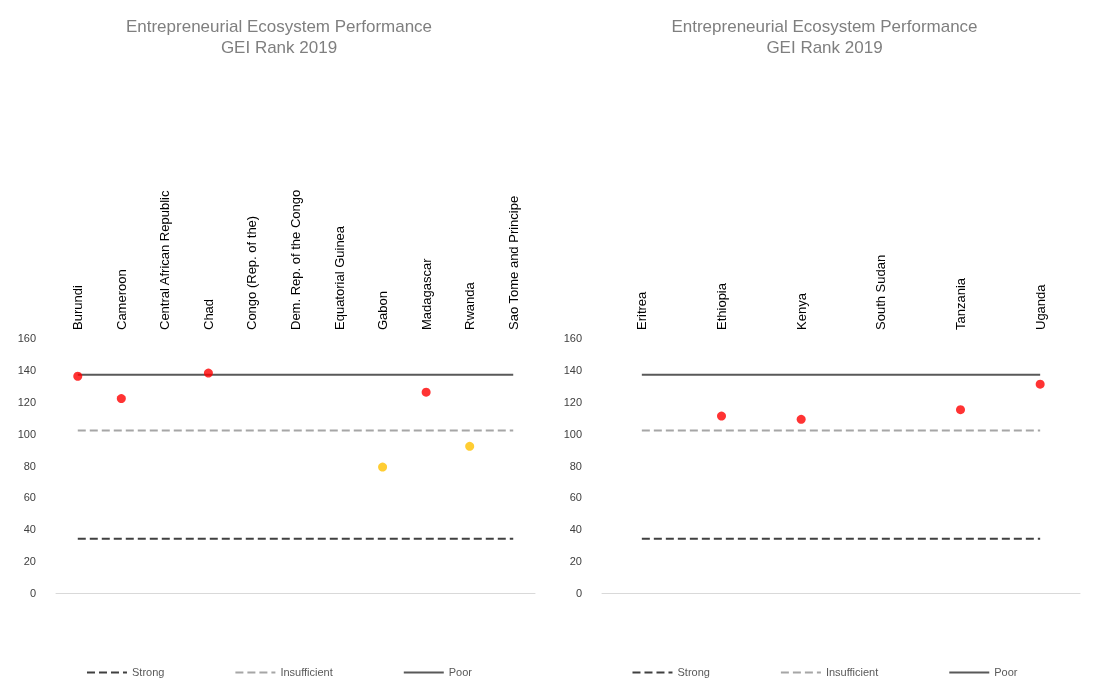  What do you see at coordinates (721, 306) in the screenshot?
I see `x-tick-label: Ethiopia` at bounding box center [721, 306].